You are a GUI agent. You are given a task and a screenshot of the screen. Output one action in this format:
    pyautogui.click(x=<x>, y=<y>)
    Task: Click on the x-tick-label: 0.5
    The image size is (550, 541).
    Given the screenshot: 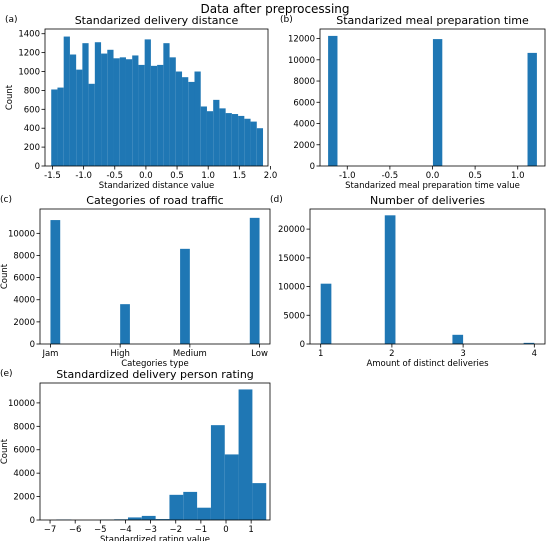 What is the action you would take?
    pyautogui.click(x=475, y=176)
    